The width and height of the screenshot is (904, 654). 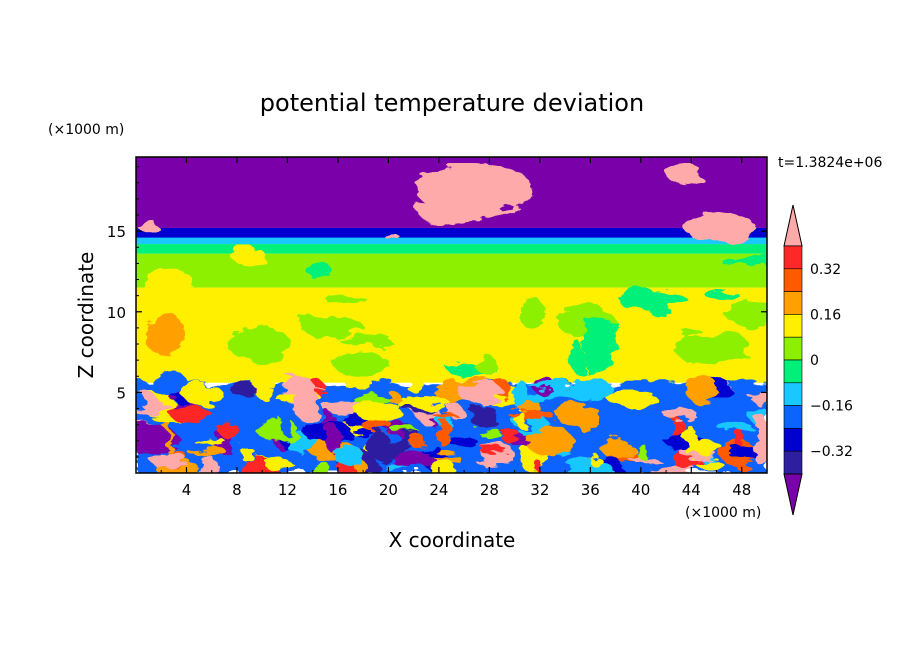 I want to click on region-tropopause-dark, so click(x=451, y=232).